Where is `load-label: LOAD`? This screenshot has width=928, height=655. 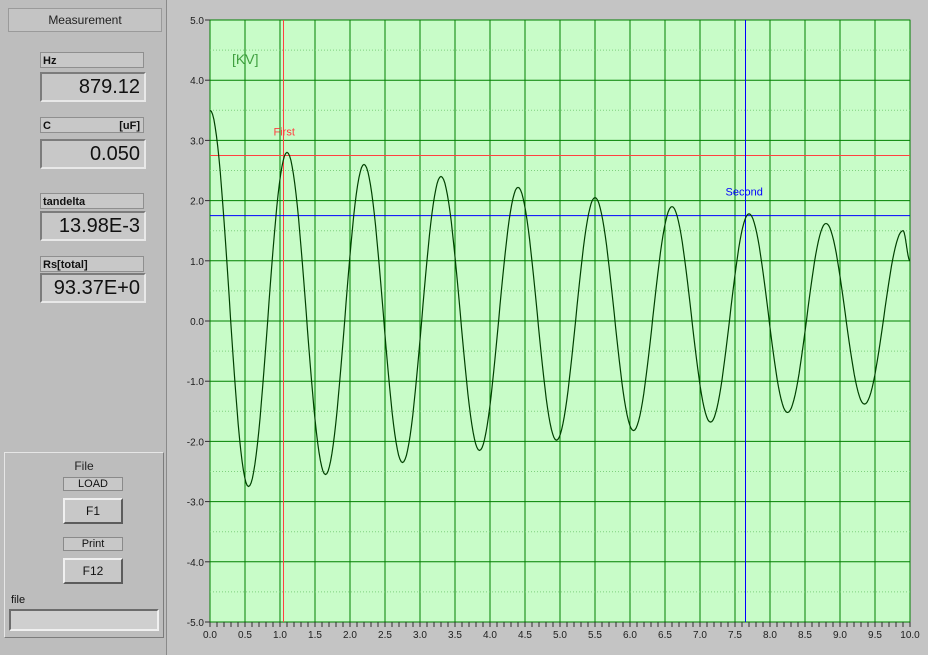 load-label: LOAD is located at coordinates (93, 484).